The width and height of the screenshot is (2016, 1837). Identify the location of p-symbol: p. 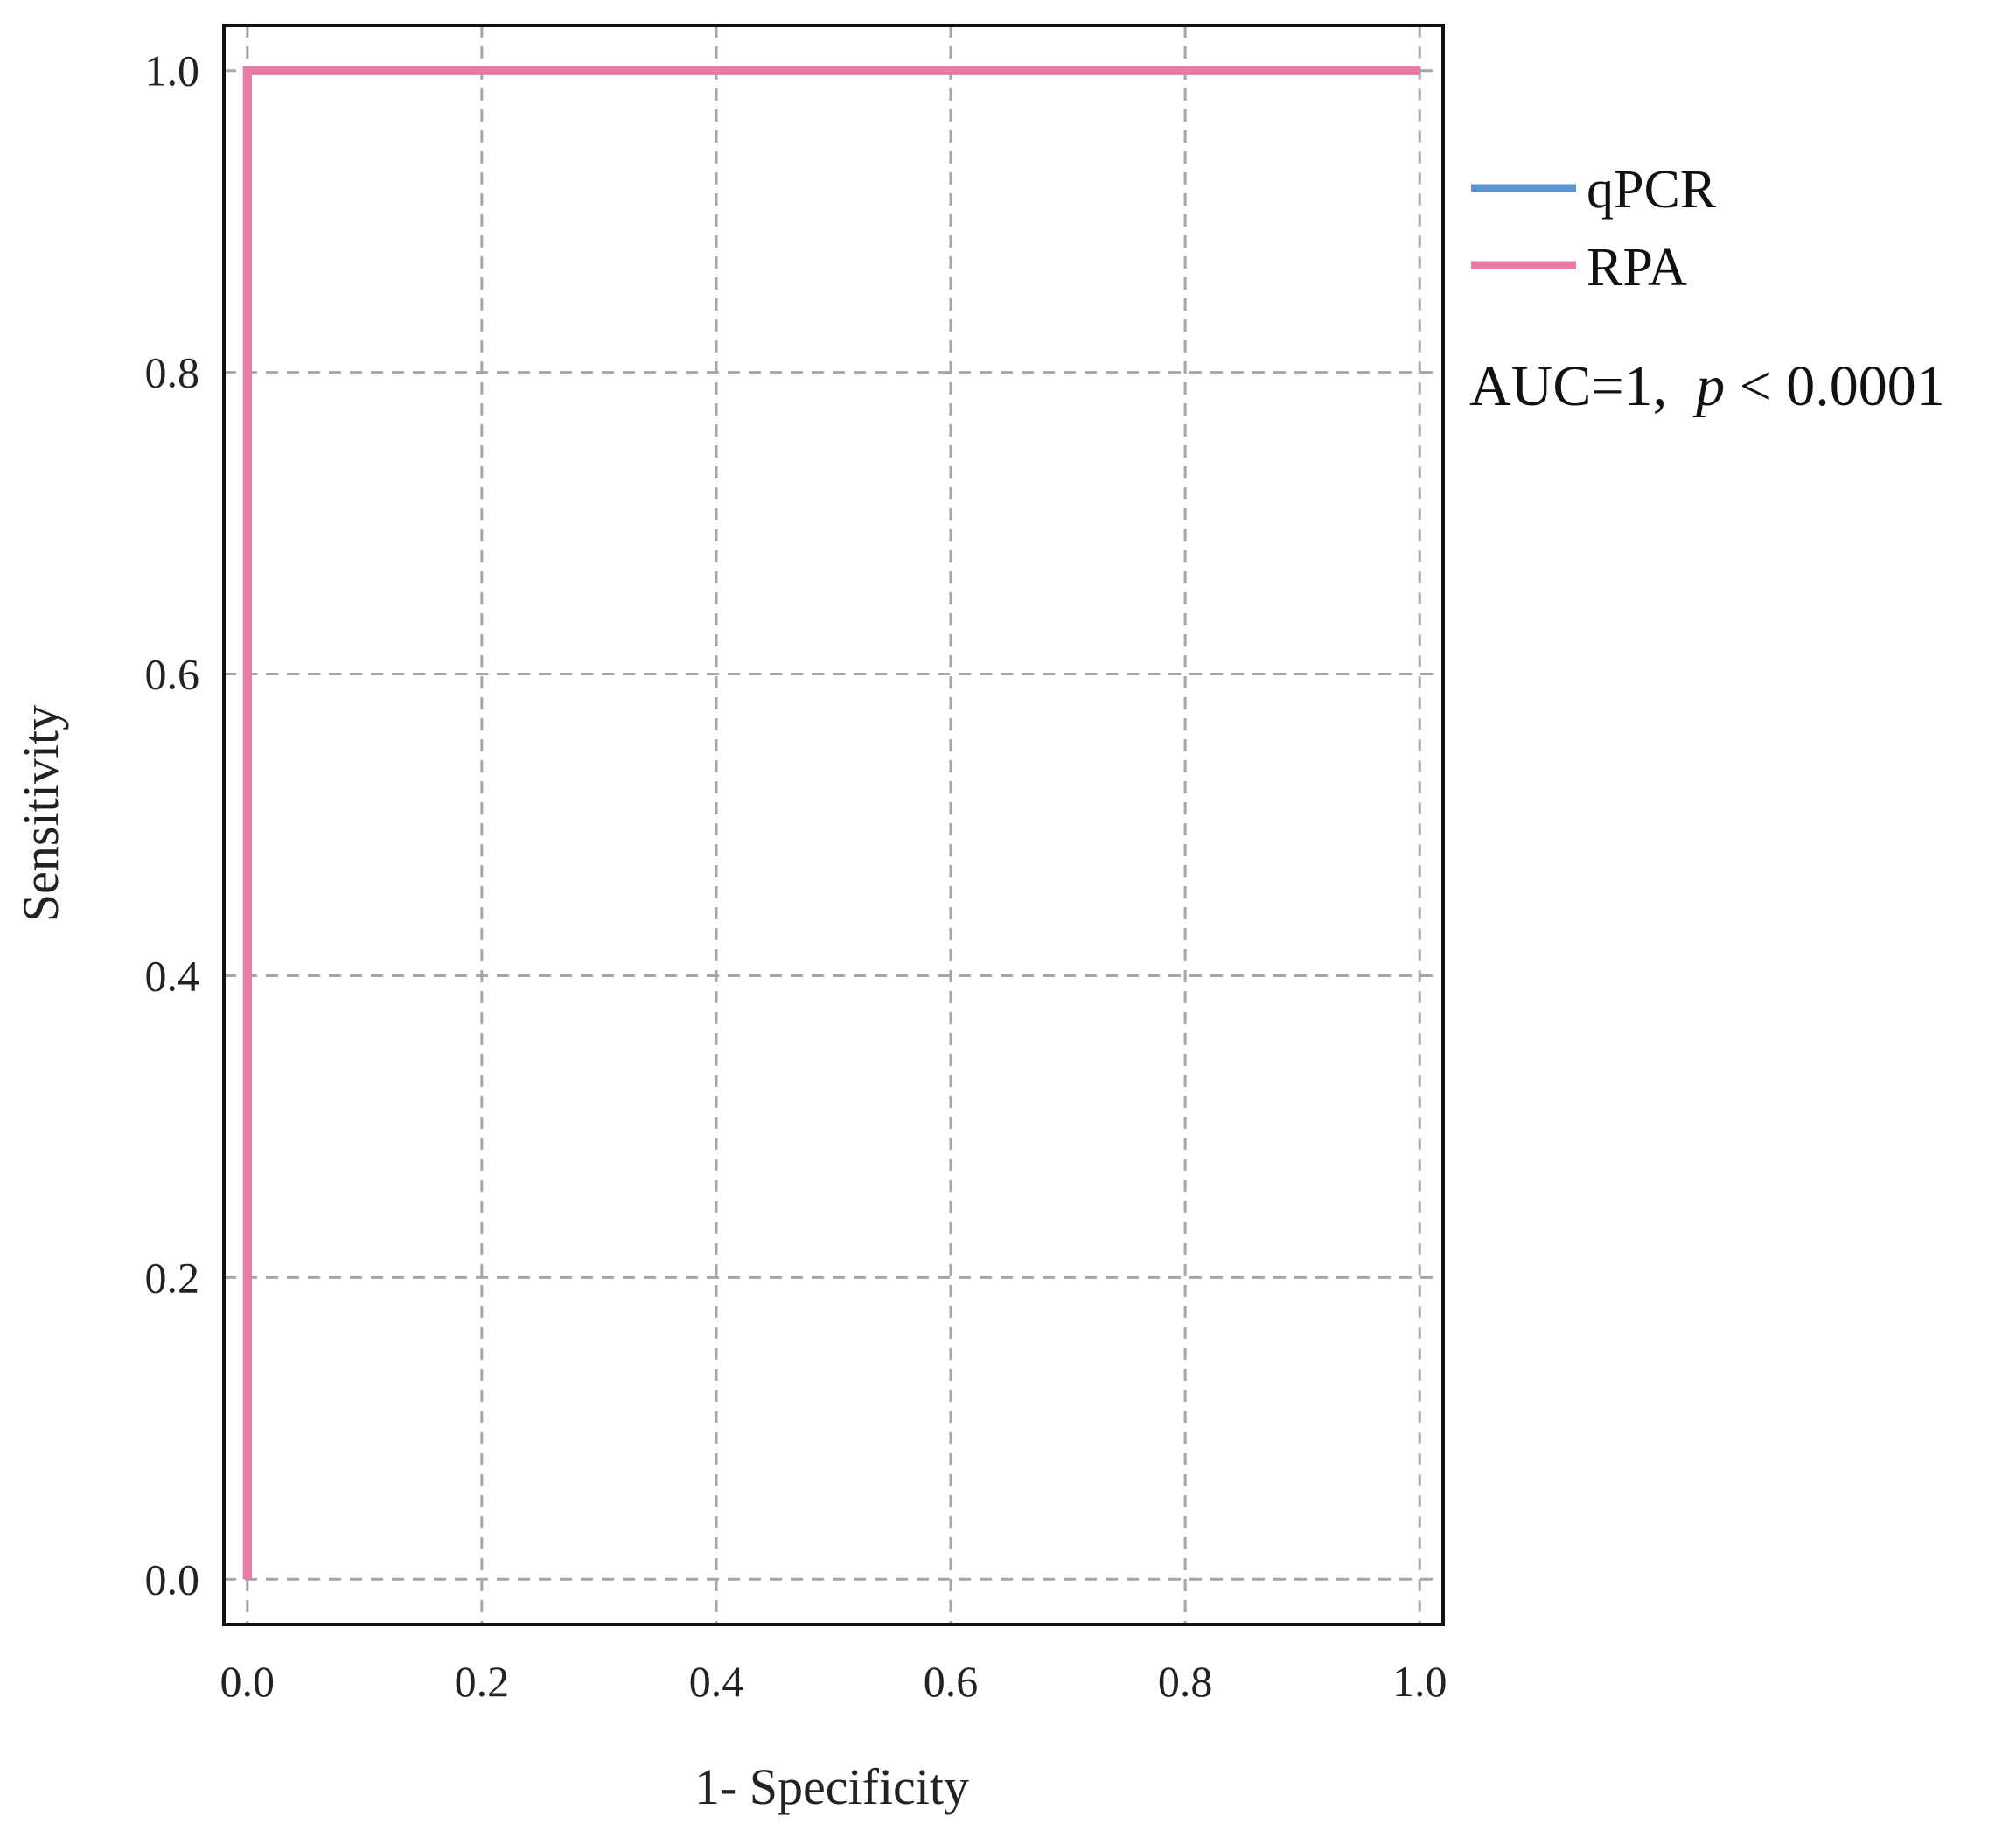
(1708, 386).